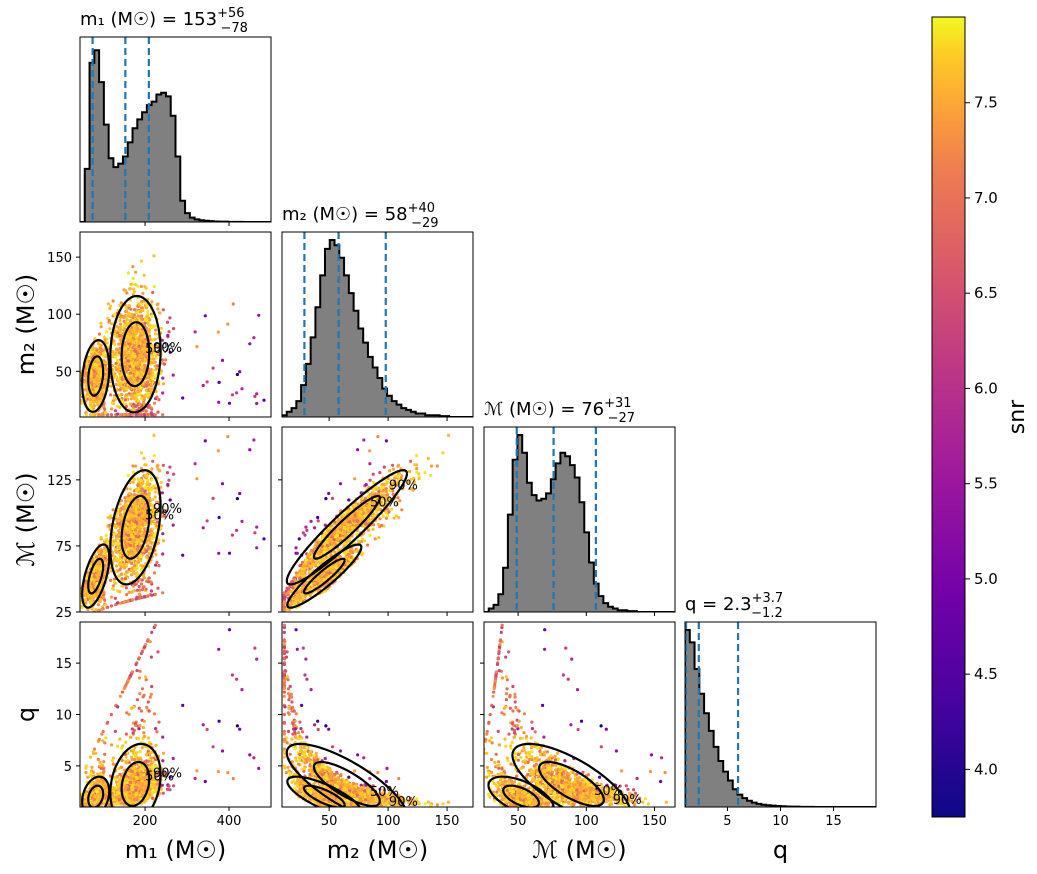  What do you see at coordinates (26, 325) in the screenshot?
I see `y-axis-label-m2: m₂ (M☉)` at bounding box center [26, 325].